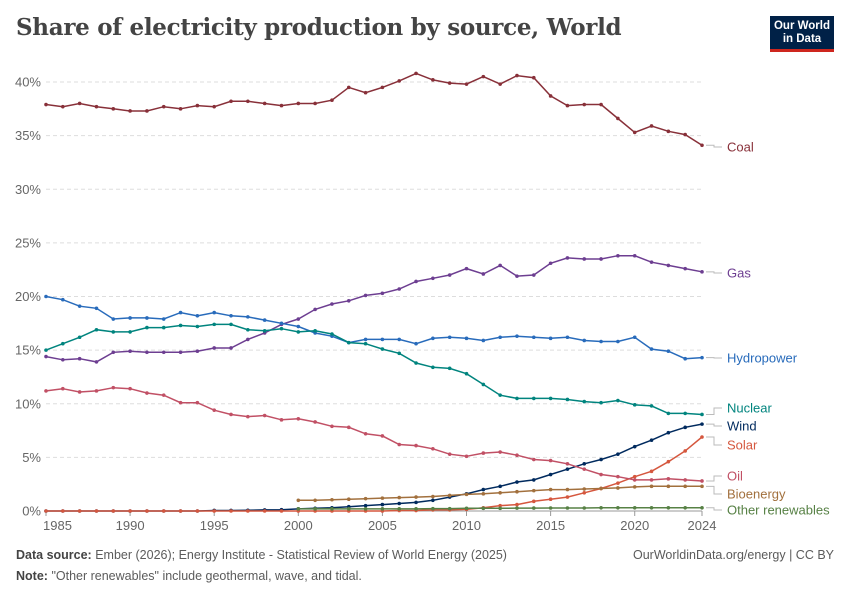  What do you see at coordinates (733, 555) in the screenshot?
I see `credit: OurWorldinData.org/energy | CC BY` at bounding box center [733, 555].